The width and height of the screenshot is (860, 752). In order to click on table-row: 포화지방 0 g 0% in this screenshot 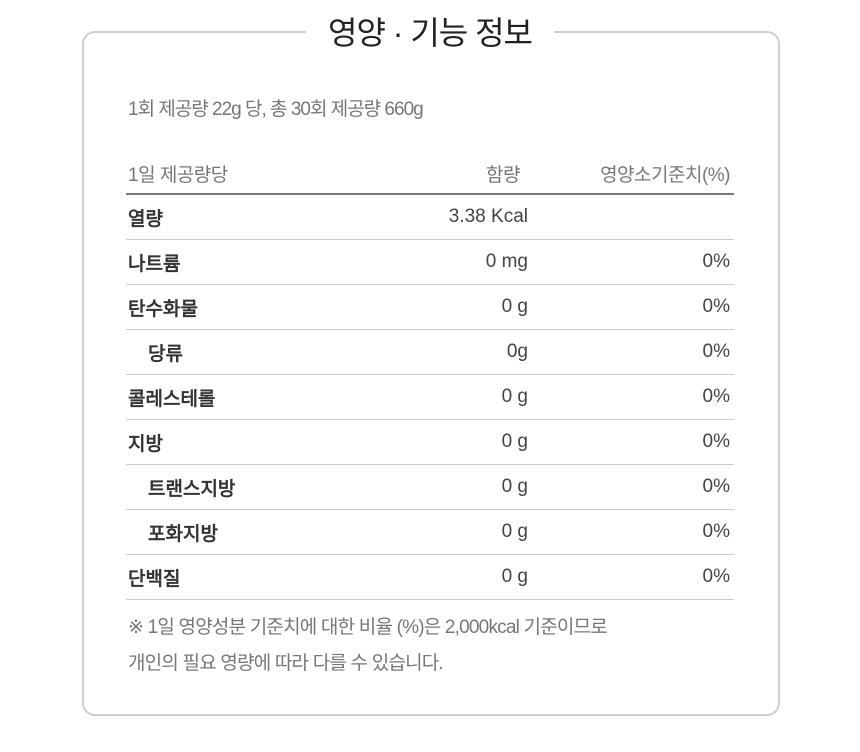, I will do `click(430, 532)`.